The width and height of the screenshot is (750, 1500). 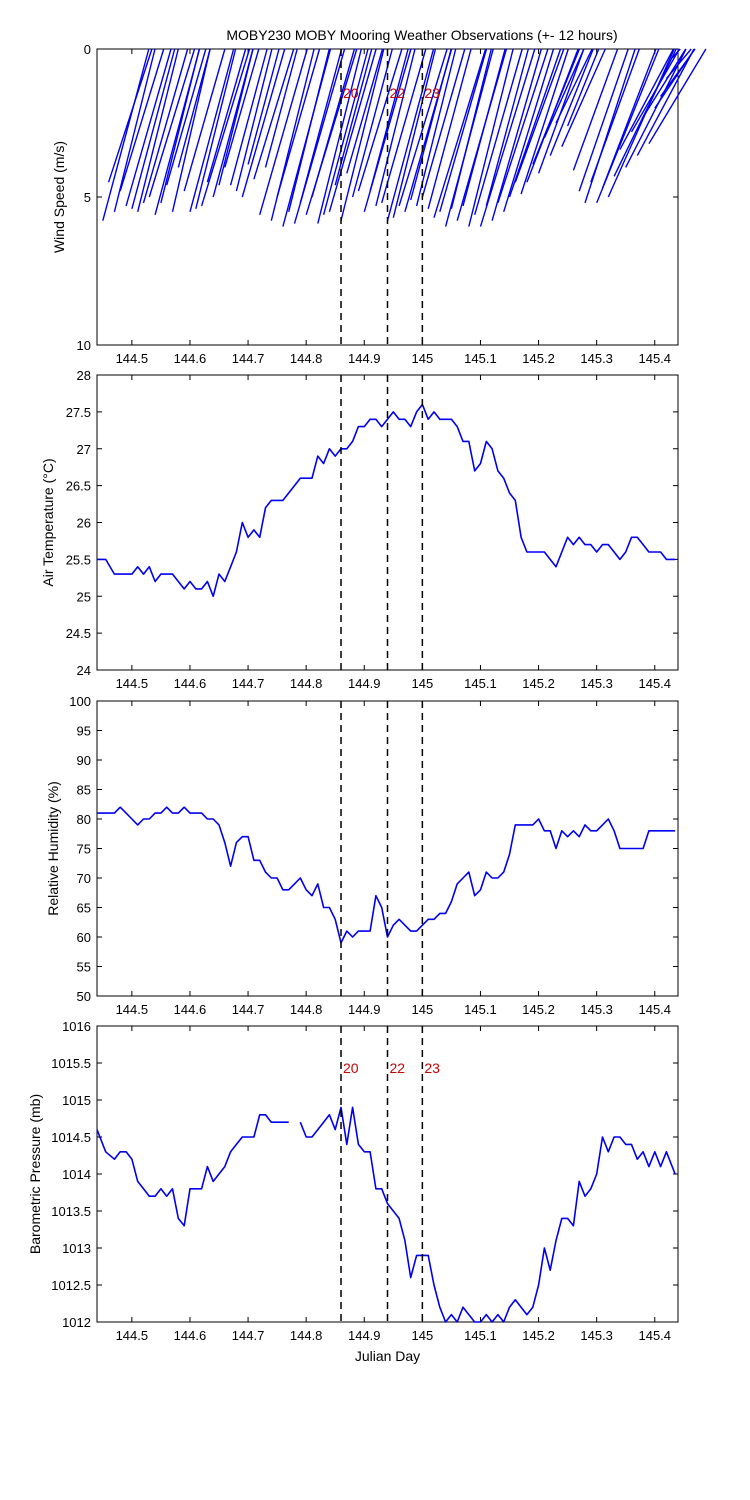 What do you see at coordinates (84, 449) in the screenshot?
I see `y-tick-label: 27` at bounding box center [84, 449].